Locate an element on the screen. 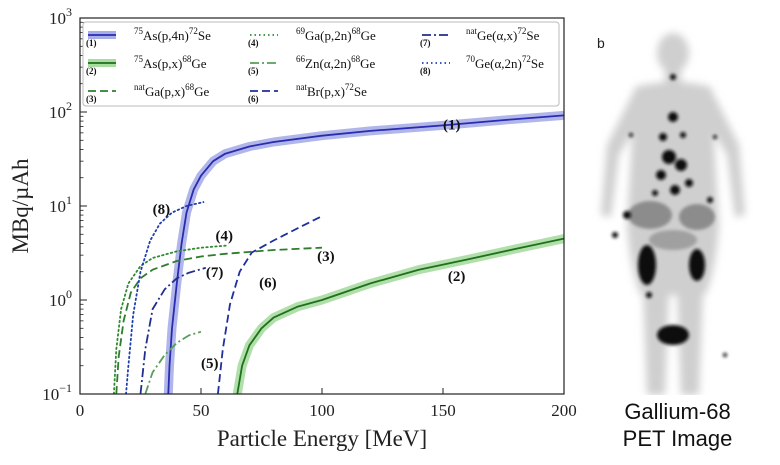 The height and width of the screenshot is (465, 780). series-4-curve-label: (4) is located at coordinates (225, 236).